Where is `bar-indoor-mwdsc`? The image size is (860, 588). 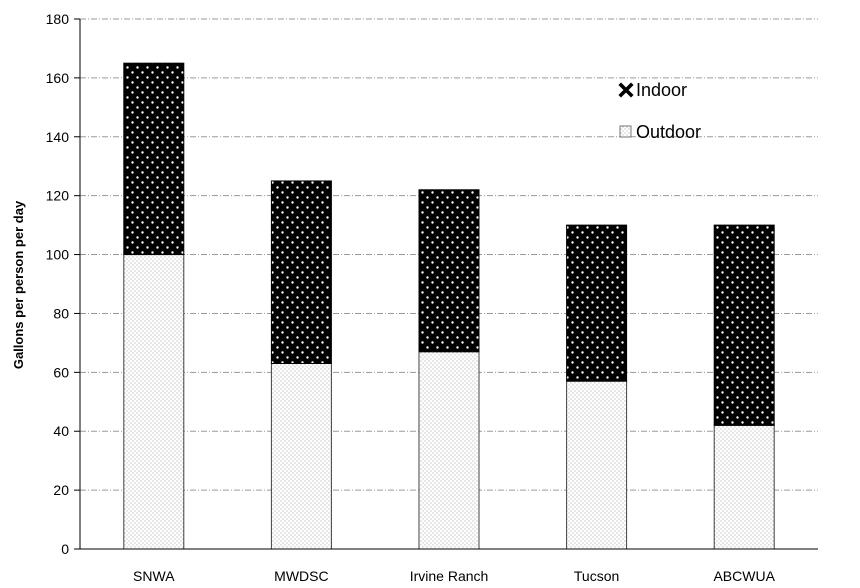 bar-indoor-mwdsc is located at coordinates (301, 272).